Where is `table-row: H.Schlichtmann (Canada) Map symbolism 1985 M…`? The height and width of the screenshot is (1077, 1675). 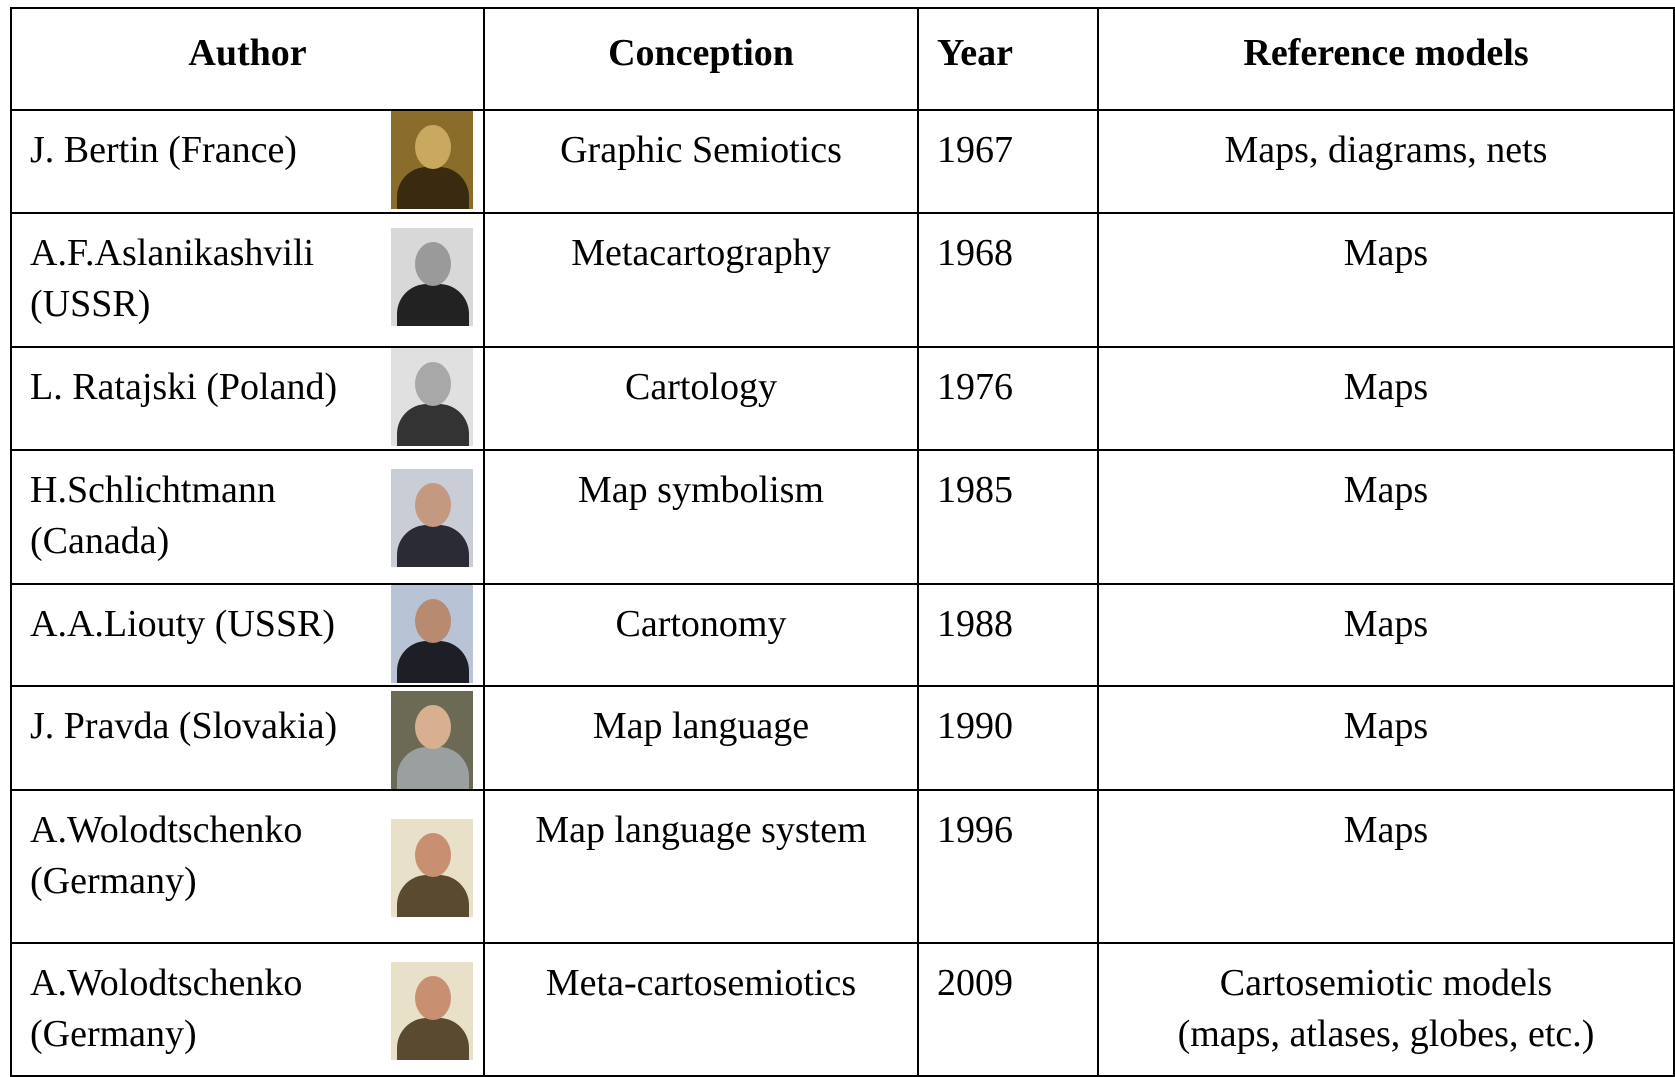
table-row: H.Schlichtmann (Canada) Map symbolism 1985 M… is located at coordinates (842, 517).